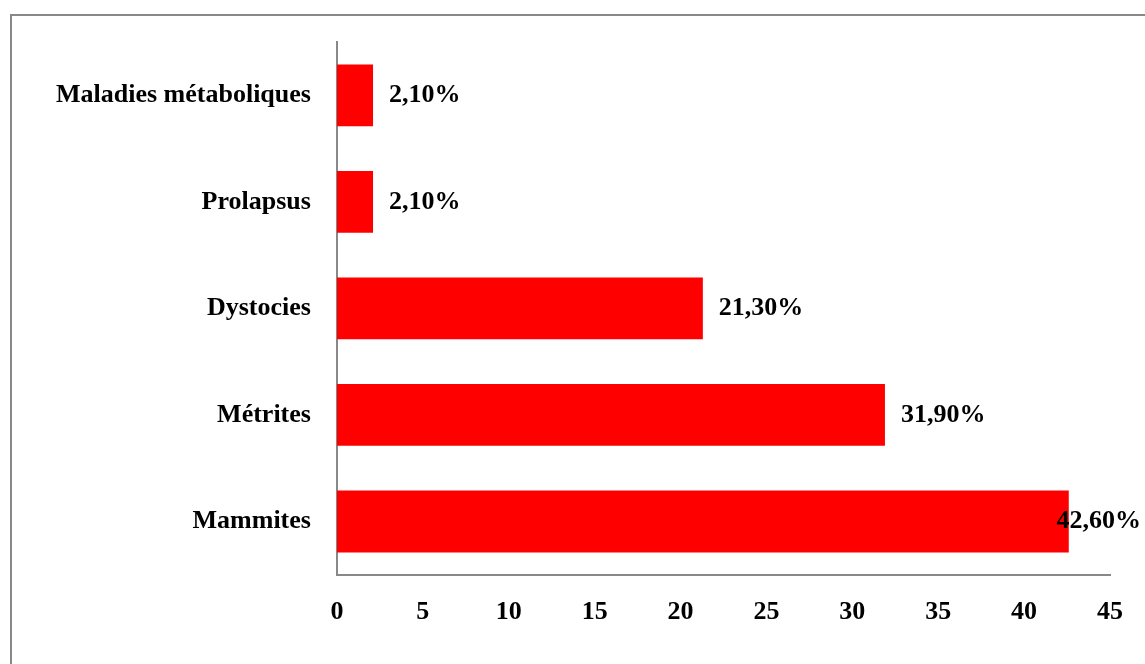  What do you see at coordinates (258, 307) in the screenshot?
I see `y-tick-label: Dystocies` at bounding box center [258, 307].